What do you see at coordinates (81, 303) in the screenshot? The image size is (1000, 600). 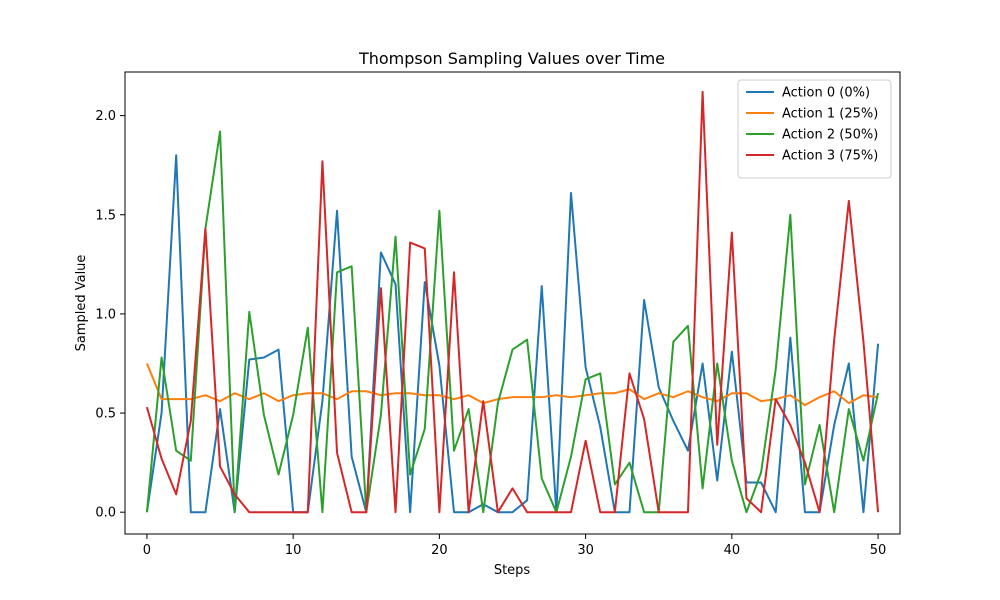 I see `y-axis-label: Sampled Value` at bounding box center [81, 303].